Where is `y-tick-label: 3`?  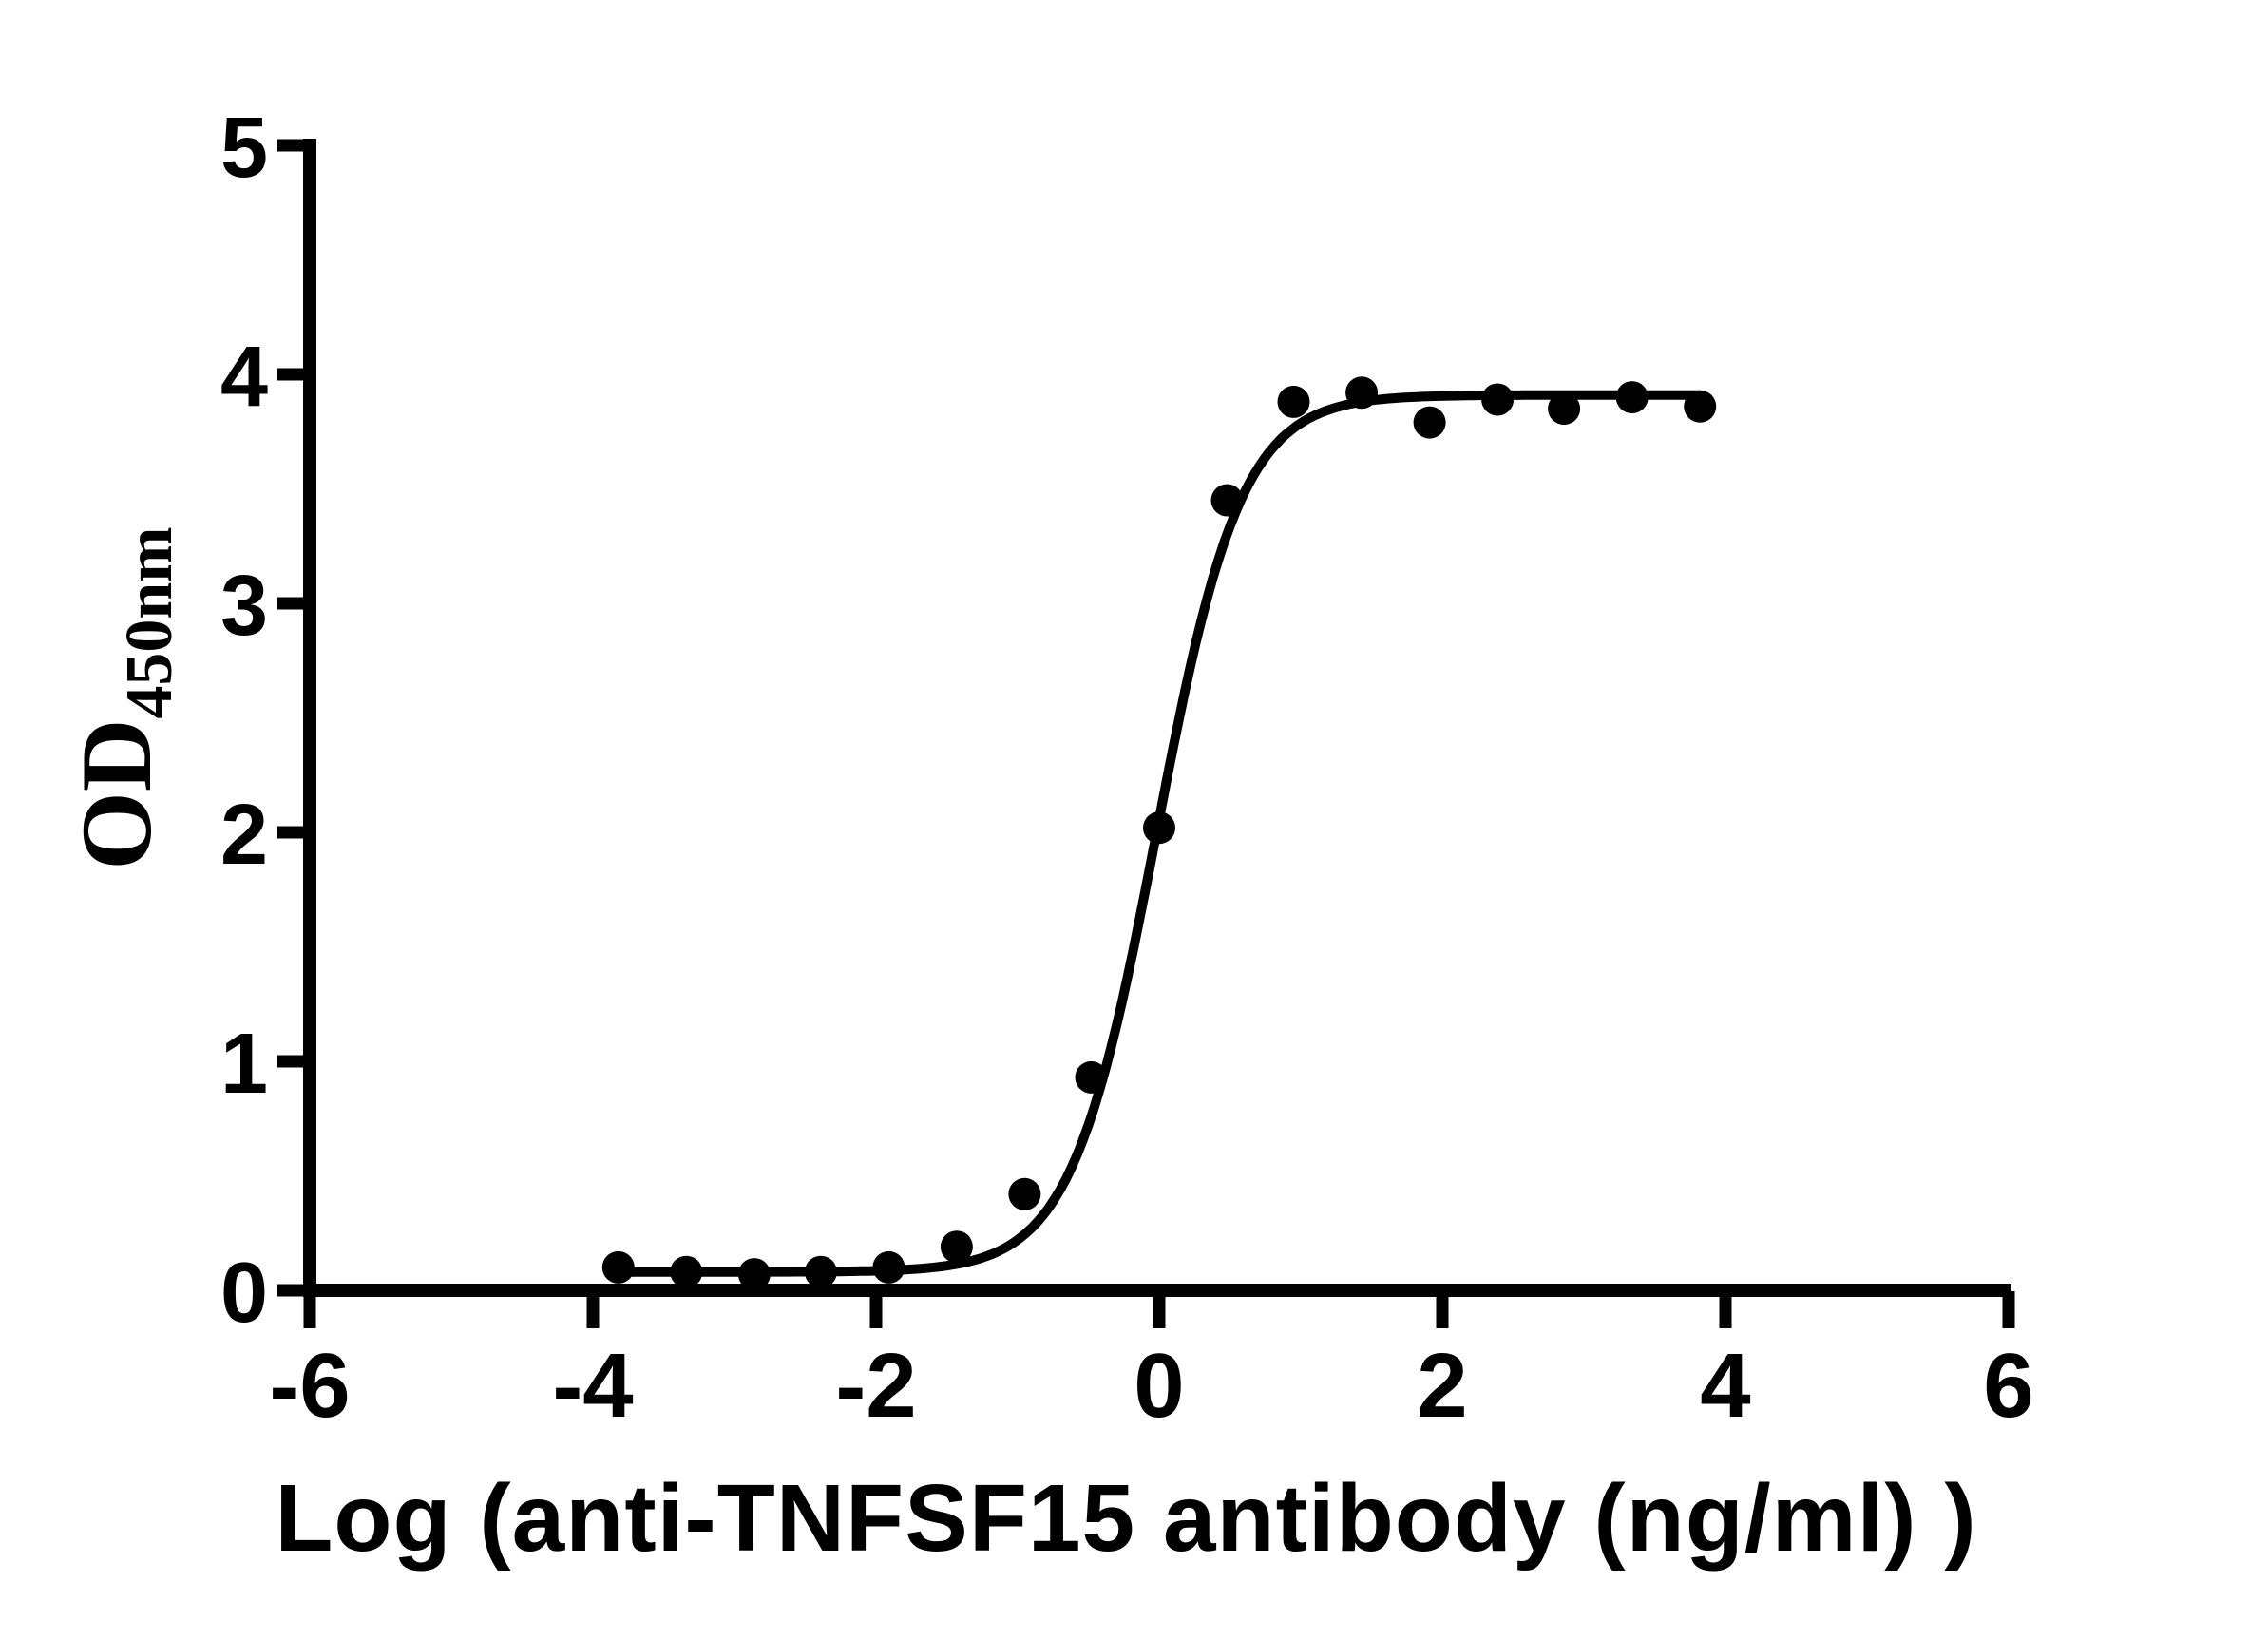
y-tick-label: 3 is located at coordinates (244, 606).